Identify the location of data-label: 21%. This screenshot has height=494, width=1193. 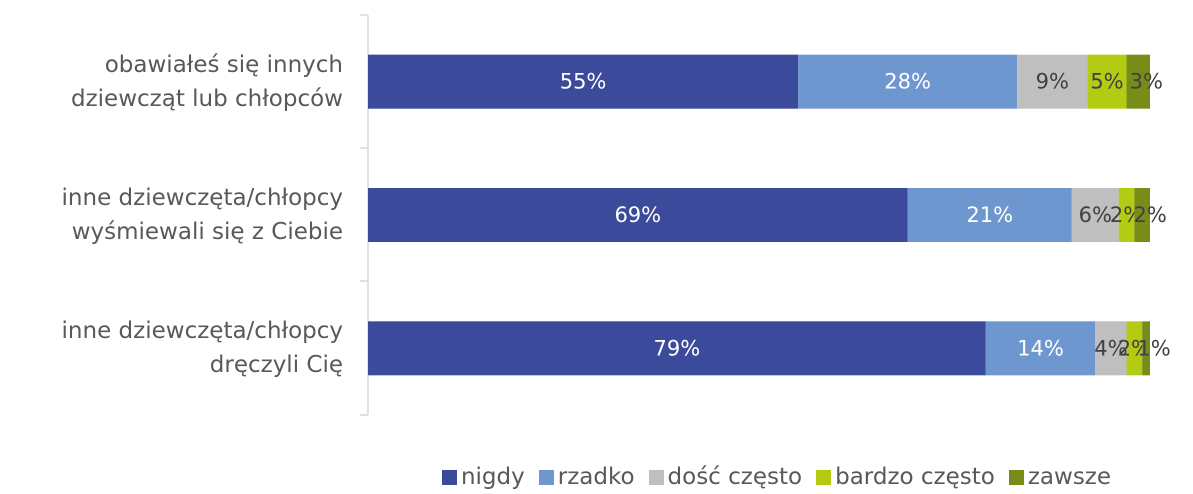
(989, 215).